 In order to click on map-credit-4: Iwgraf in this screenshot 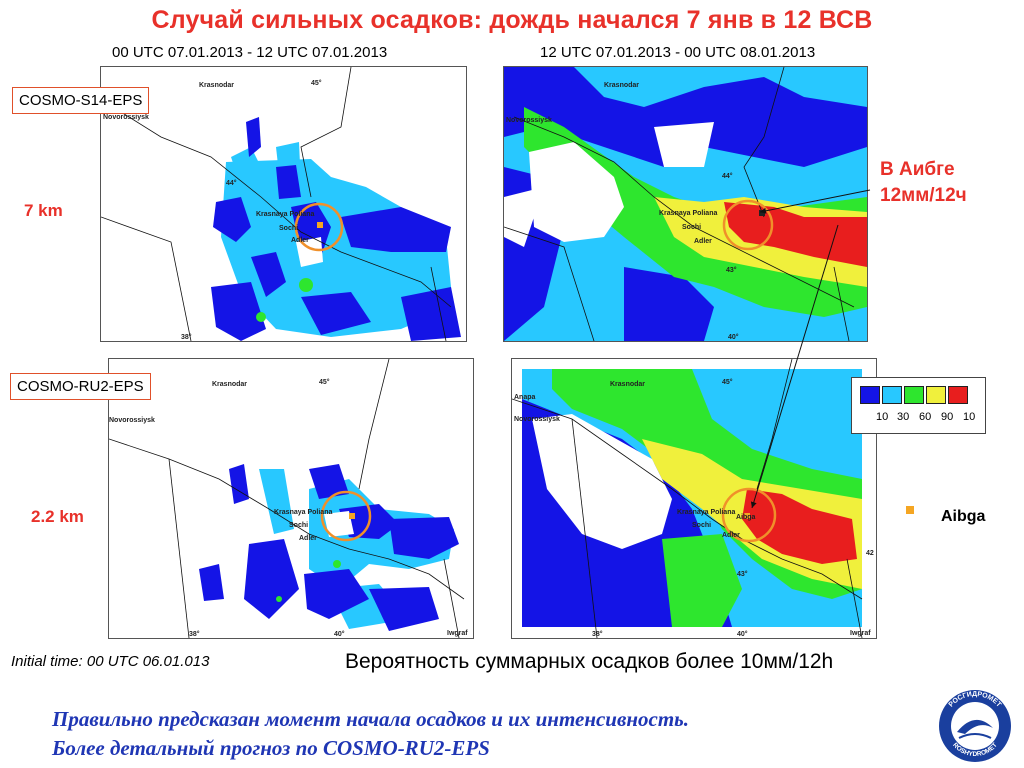, I will do `click(860, 633)`.